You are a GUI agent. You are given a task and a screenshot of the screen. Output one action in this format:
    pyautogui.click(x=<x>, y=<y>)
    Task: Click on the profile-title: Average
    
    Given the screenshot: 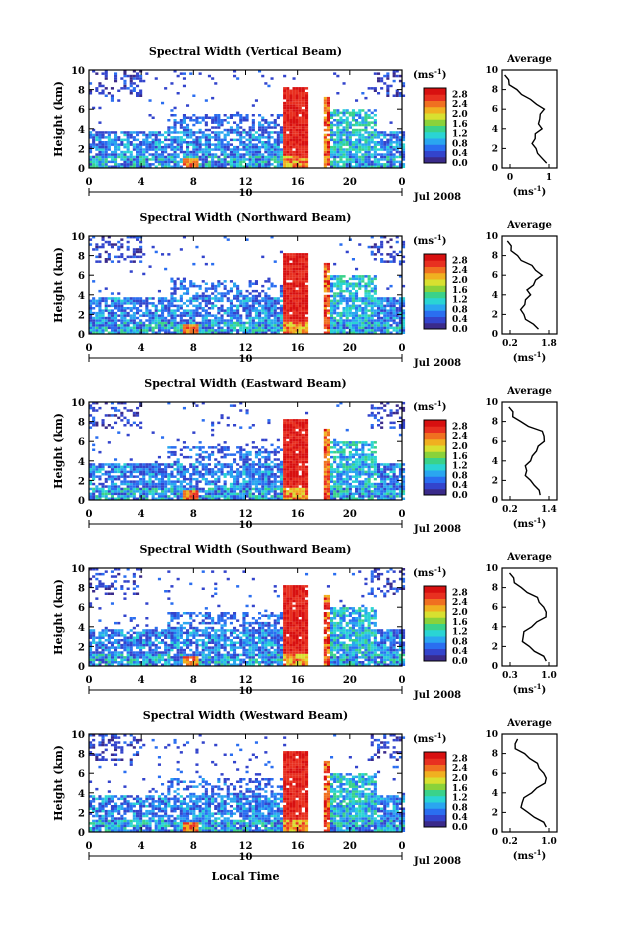 What is the action you would take?
    pyautogui.click(x=529, y=225)
    